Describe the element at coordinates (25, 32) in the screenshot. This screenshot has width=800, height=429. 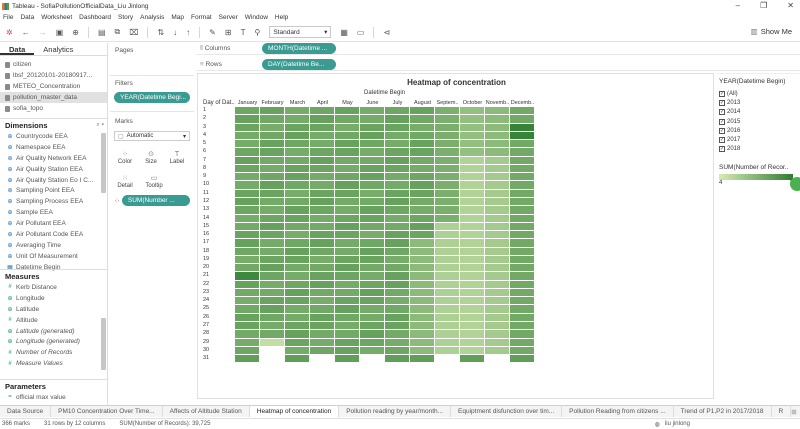
I see `back-icon: ←` at that location.